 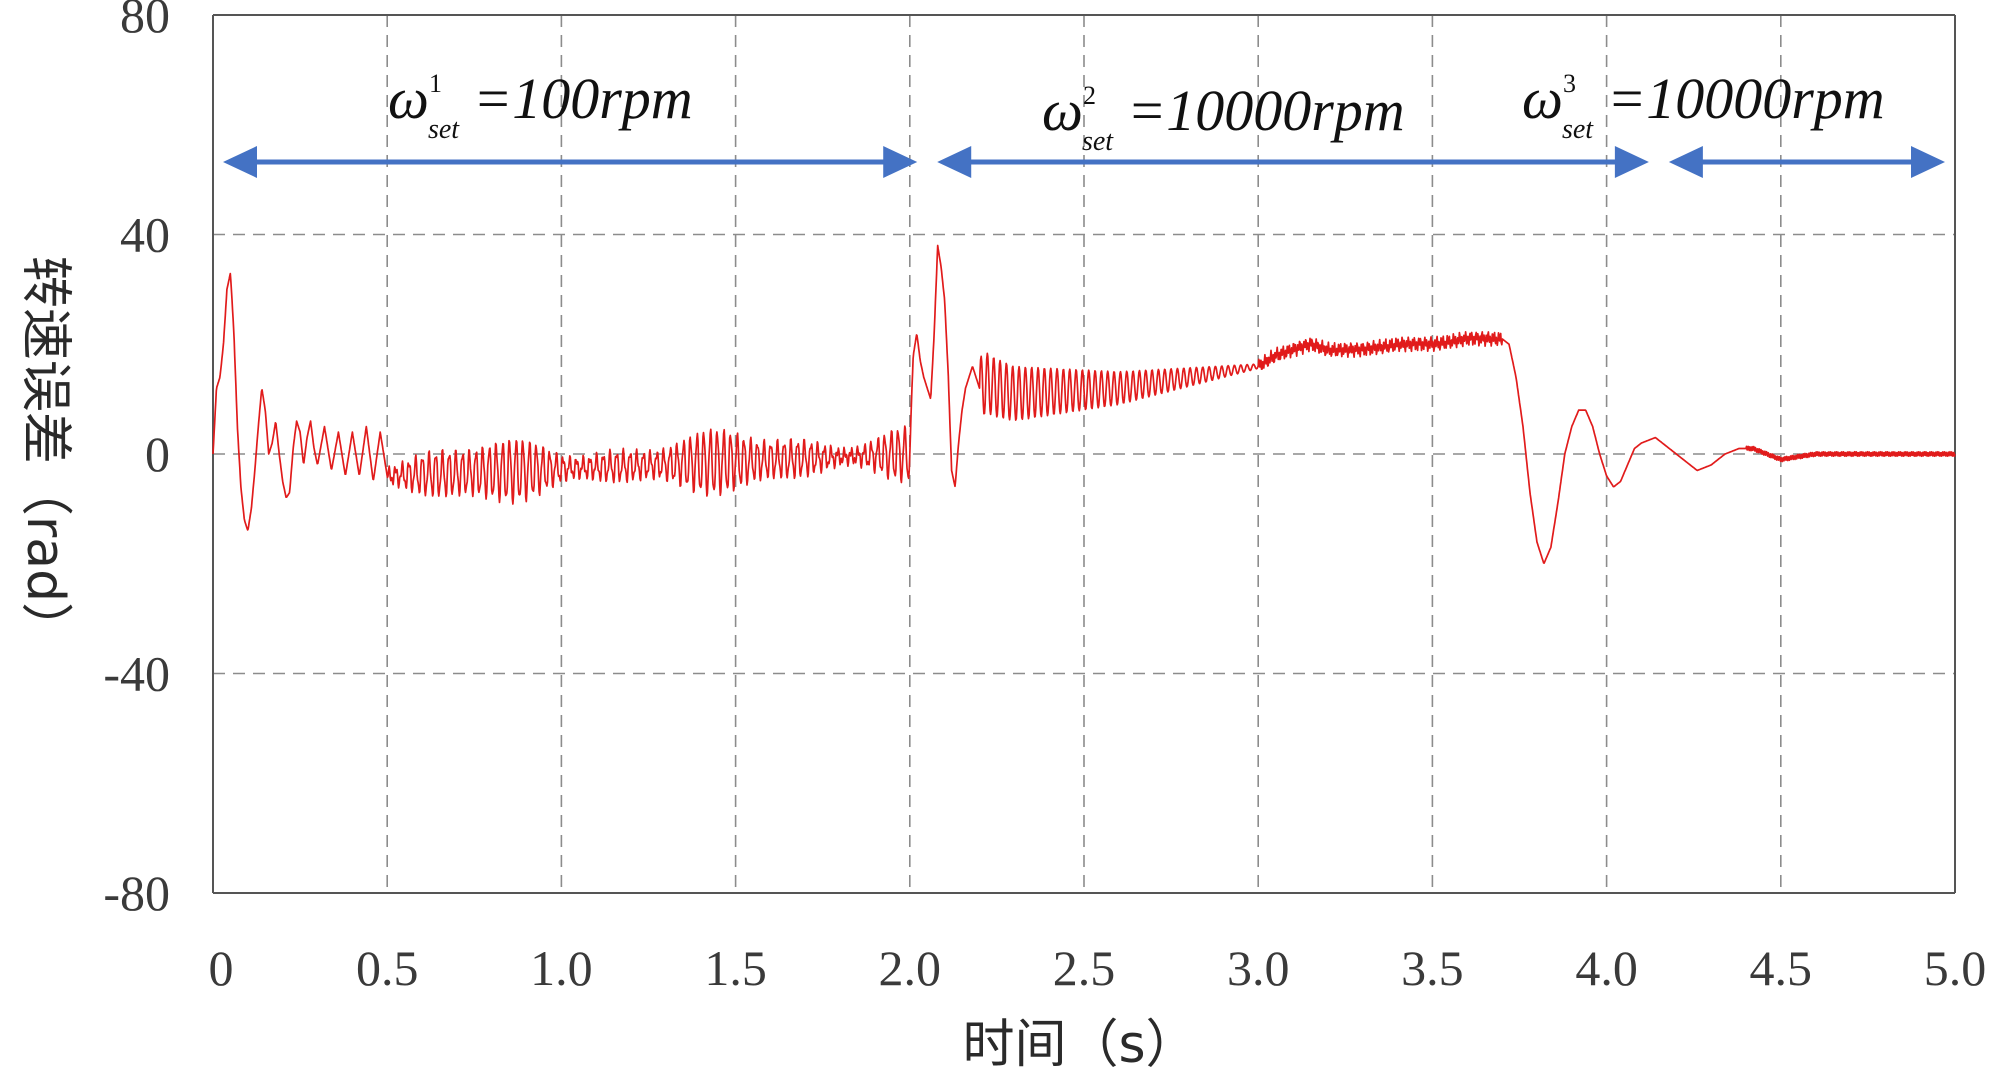 What do you see at coordinates (157, 454) in the screenshot?
I see `y-tick-label: 0` at bounding box center [157, 454].